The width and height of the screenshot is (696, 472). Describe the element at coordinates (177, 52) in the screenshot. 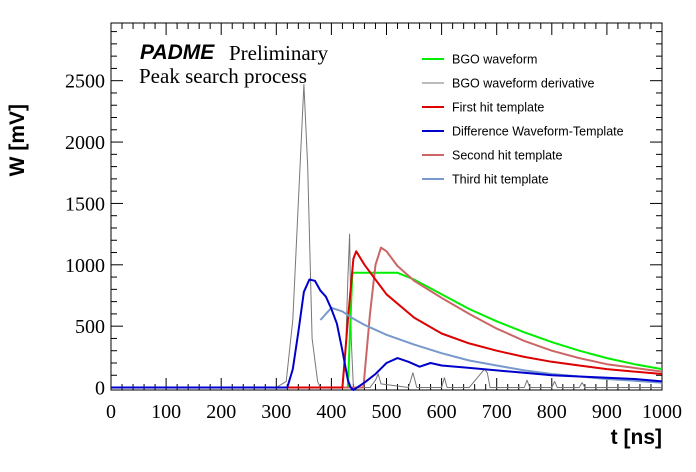

I see `brand-label: PADME` at that location.